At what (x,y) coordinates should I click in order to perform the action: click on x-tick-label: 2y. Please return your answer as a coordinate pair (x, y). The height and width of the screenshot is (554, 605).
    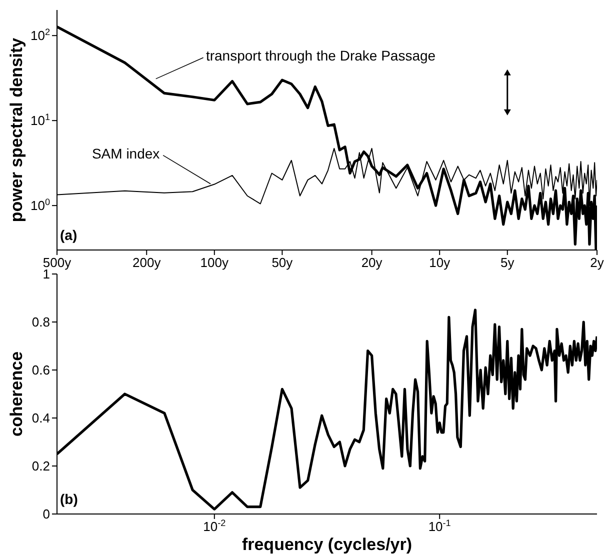
    Looking at the image, I should click on (597, 262).